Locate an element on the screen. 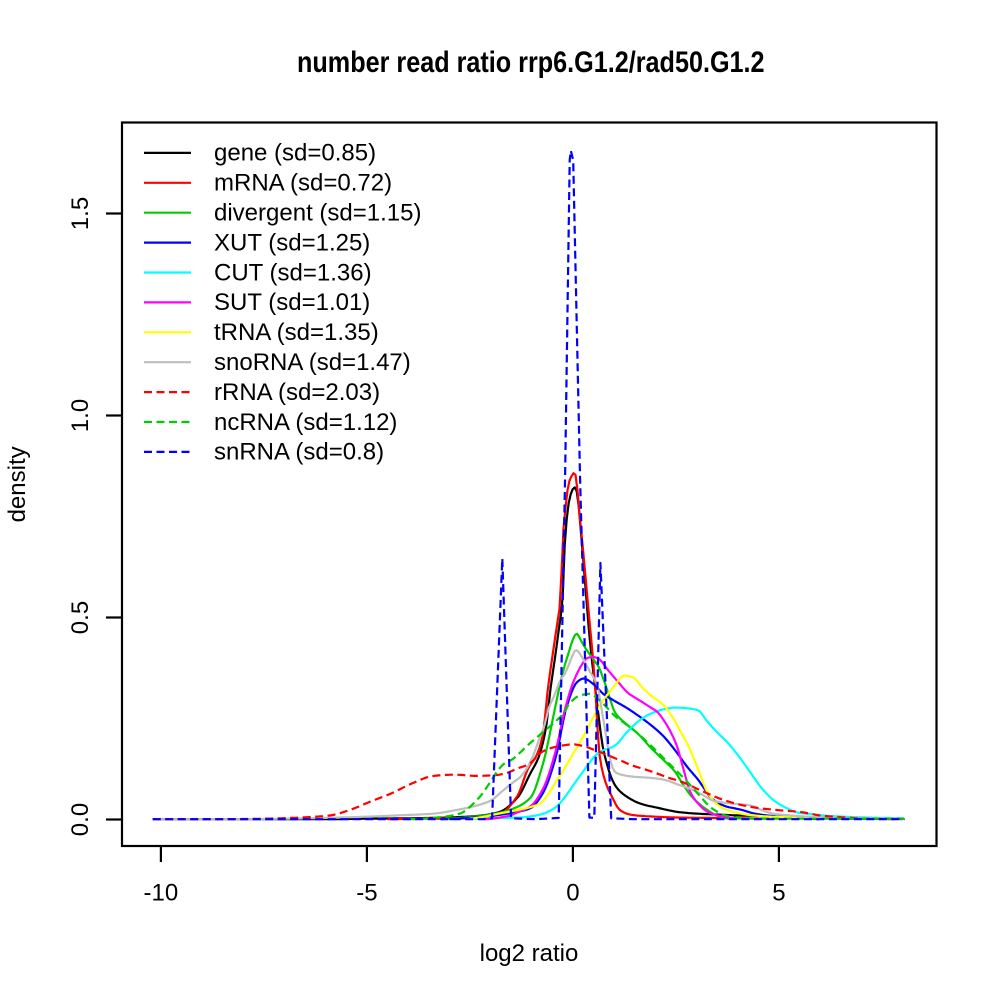 The height and width of the screenshot is (1000, 1000). svg-text: mRNA (sd=0.72) is located at coordinates (303, 183).